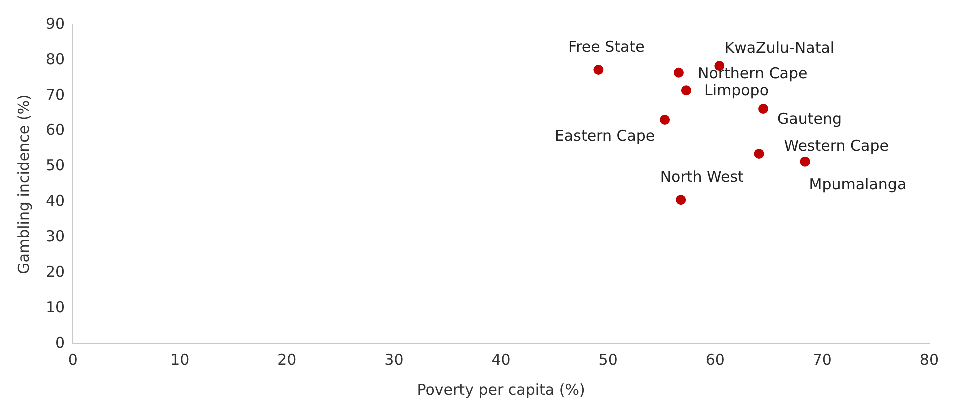 Image resolution: width=955 pixels, height=412 pixels. Describe the element at coordinates (501, 389) in the screenshot. I see `x-axis-title: Poverty per capita (%)` at that location.